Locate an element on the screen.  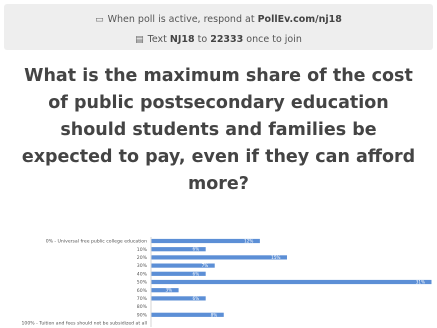
category-label: 70% is located at coordinates (142, 299).